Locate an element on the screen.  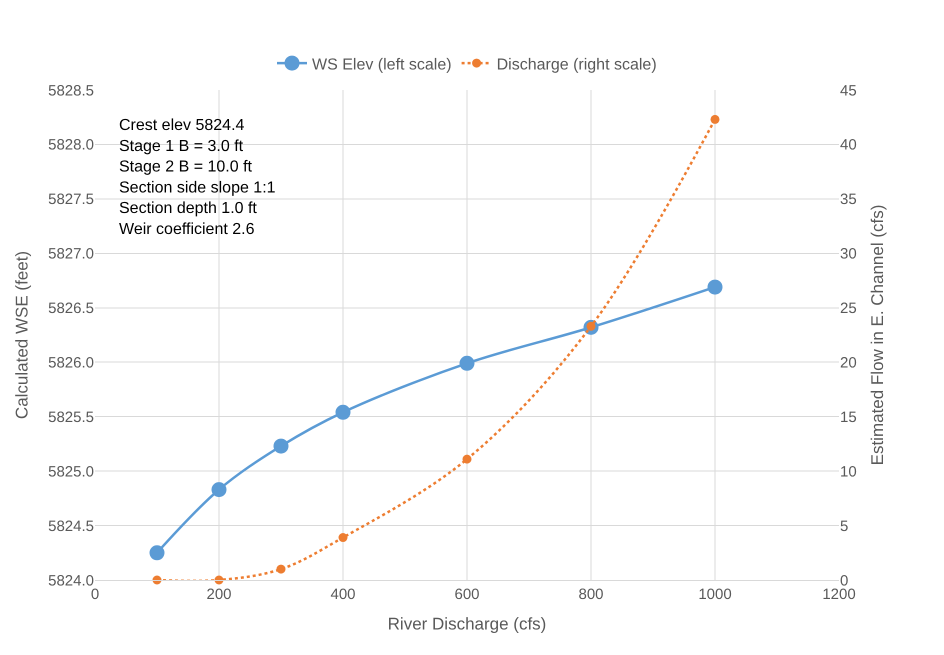
y-tick-label: 5827.0 is located at coordinates (71, 254).